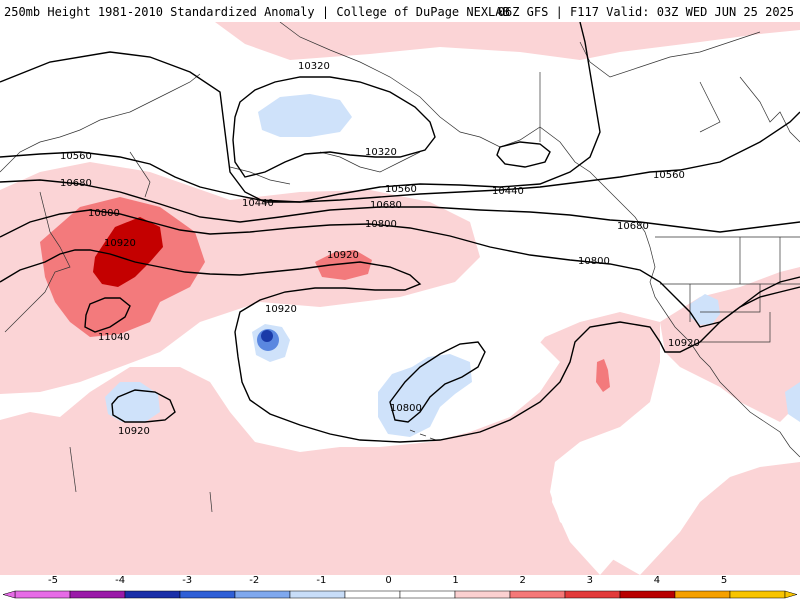 Image resolution: width=800 pixels, height=604 pixels. Describe the element at coordinates (268, 340) in the screenshot. I see `negative-anomaly-strong` at that location.